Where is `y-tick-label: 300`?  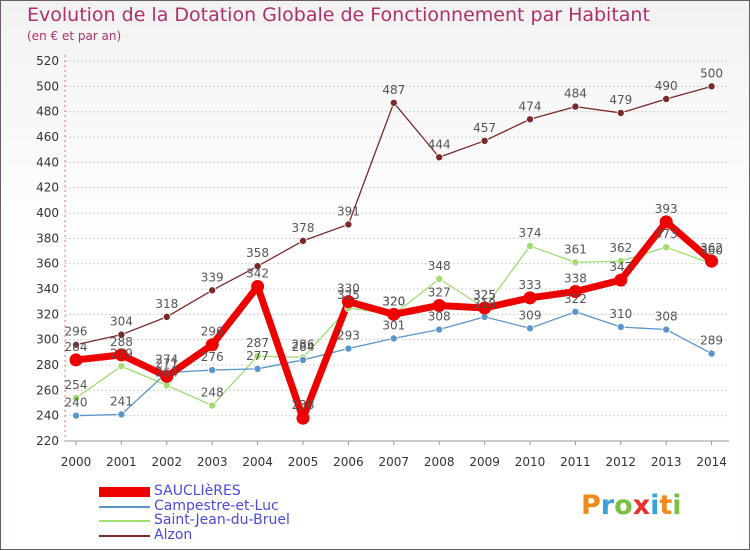 y-tick-label: 300 is located at coordinates (47, 340).